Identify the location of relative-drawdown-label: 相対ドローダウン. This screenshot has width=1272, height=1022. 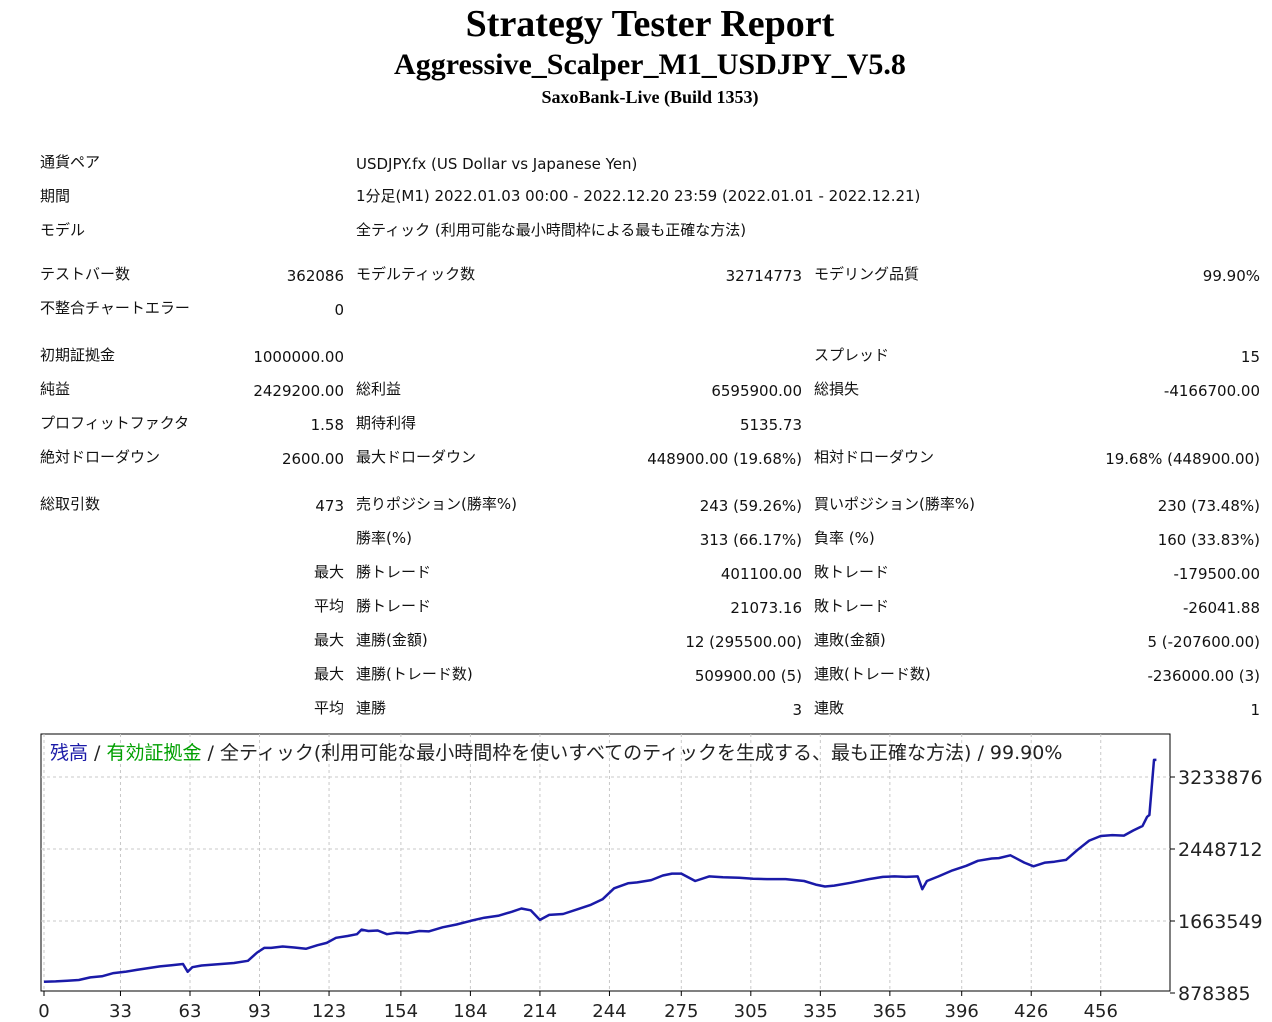
(874, 457).